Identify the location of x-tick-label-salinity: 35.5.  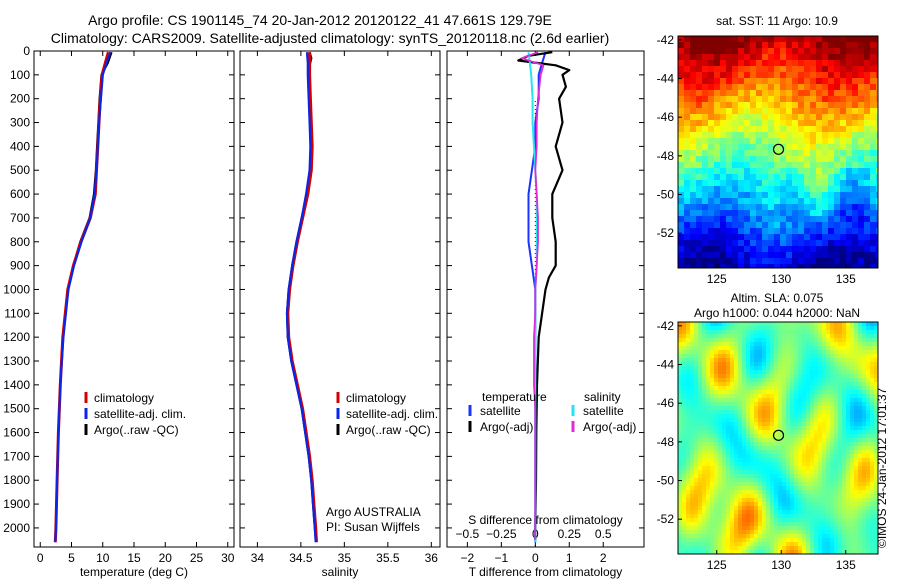
(388, 558).